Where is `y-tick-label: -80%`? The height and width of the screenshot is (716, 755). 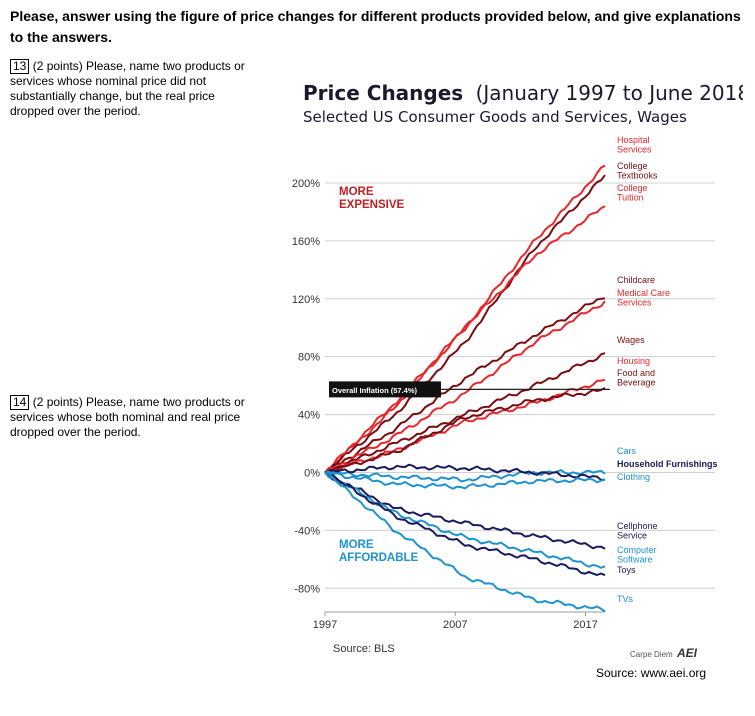
y-tick-label: -80% is located at coordinates (307, 589).